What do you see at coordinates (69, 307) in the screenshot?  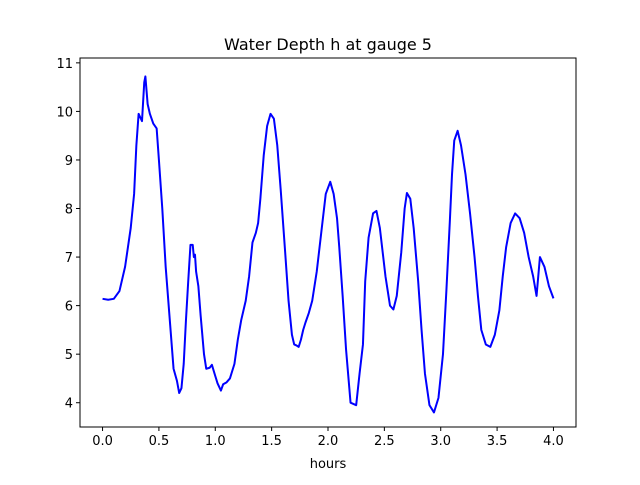 I see `y-tick-label: 6` at bounding box center [69, 307].